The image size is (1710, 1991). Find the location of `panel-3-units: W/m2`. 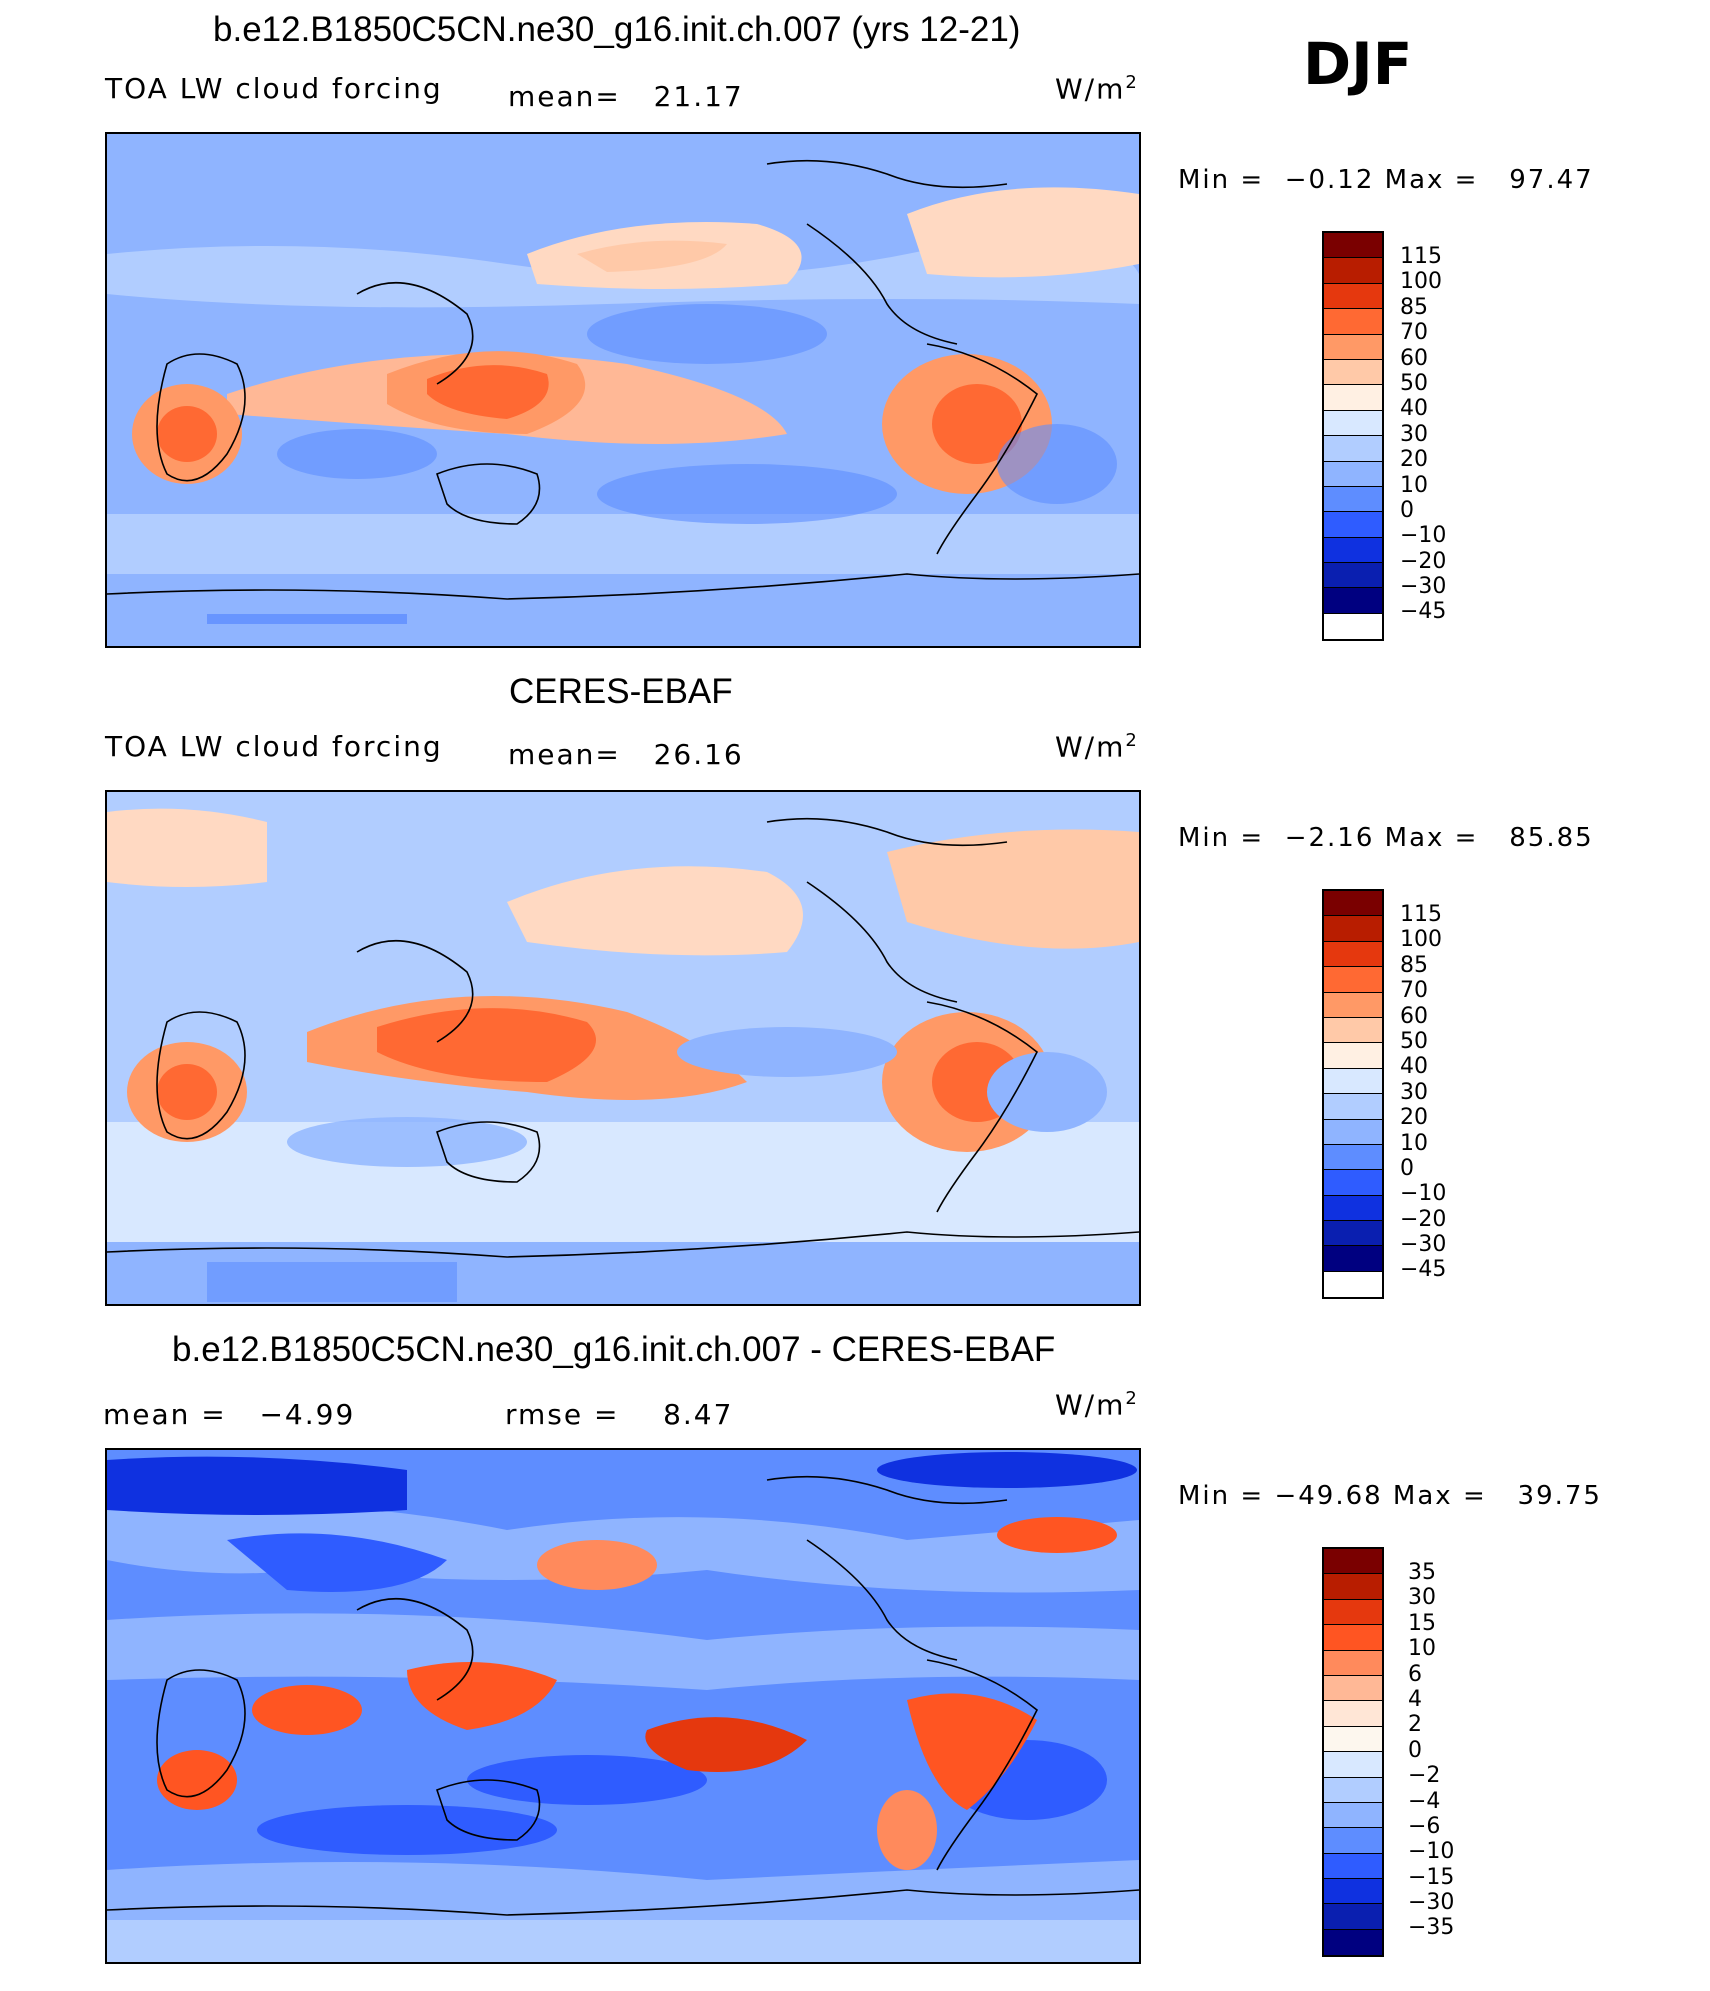

panel-3-units: W/m2 is located at coordinates (1097, 1404).